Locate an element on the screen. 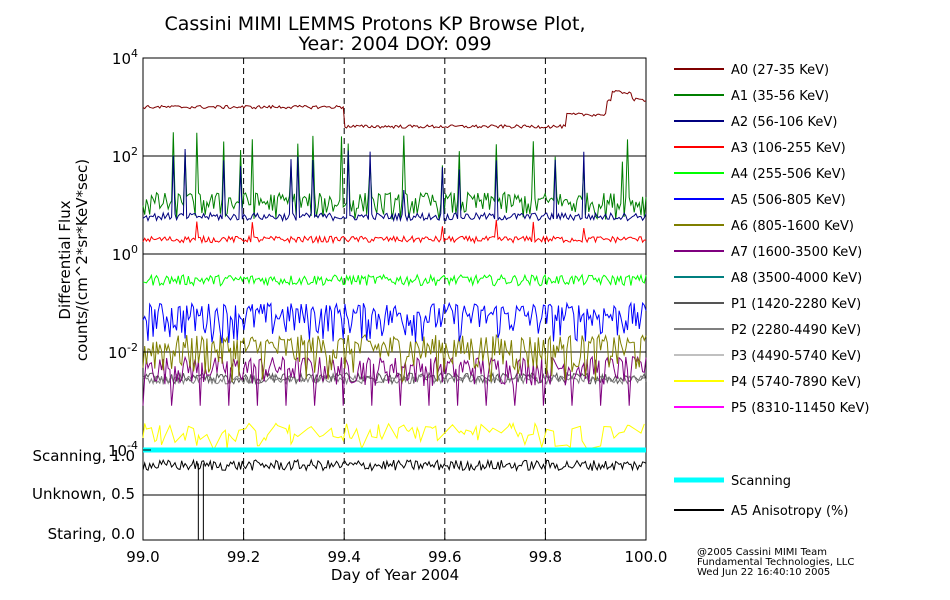 This screenshot has height=600, width=950. legend-label: P4 (5740-7890 KeV) is located at coordinates (796, 382).